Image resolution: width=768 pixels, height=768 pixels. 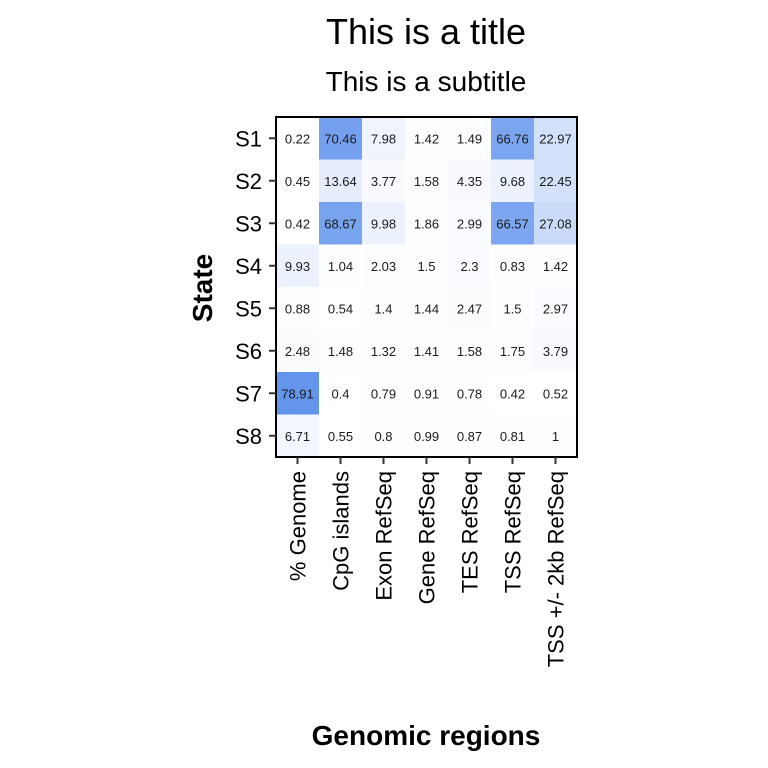 I want to click on cell-value-label: 3.79, so click(x=555, y=351).